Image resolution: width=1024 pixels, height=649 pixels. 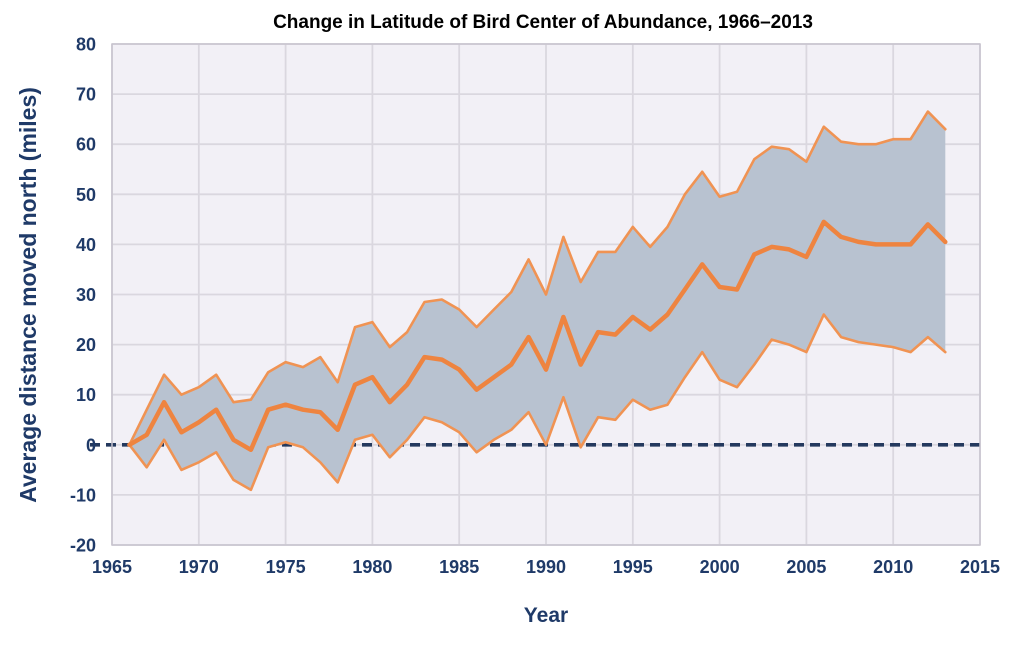 What do you see at coordinates (91, 445) in the screenshot?
I see `y-tick-label: 0` at bounding box center [91, 445].